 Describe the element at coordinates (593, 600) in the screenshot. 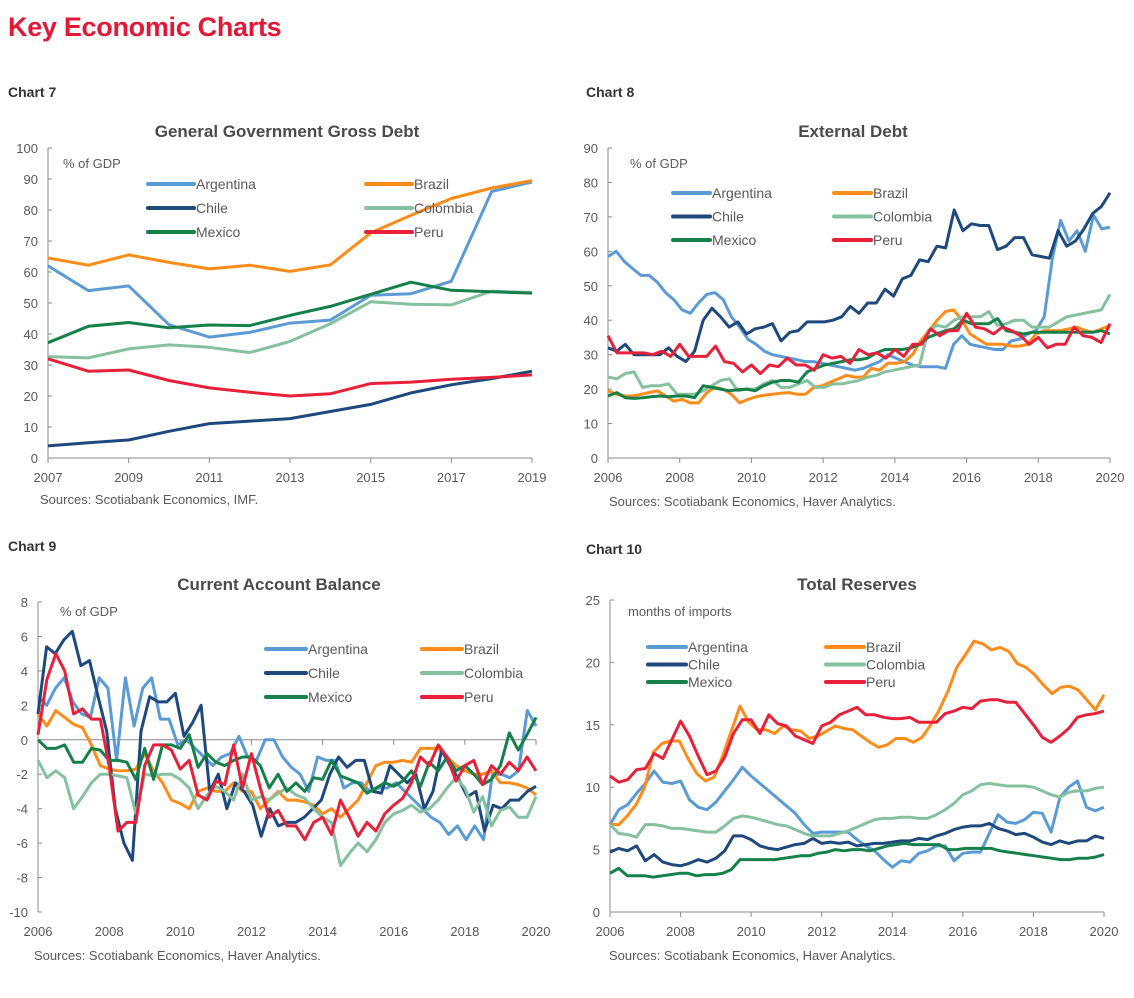

I see `y-tick-label: 25` at that location.